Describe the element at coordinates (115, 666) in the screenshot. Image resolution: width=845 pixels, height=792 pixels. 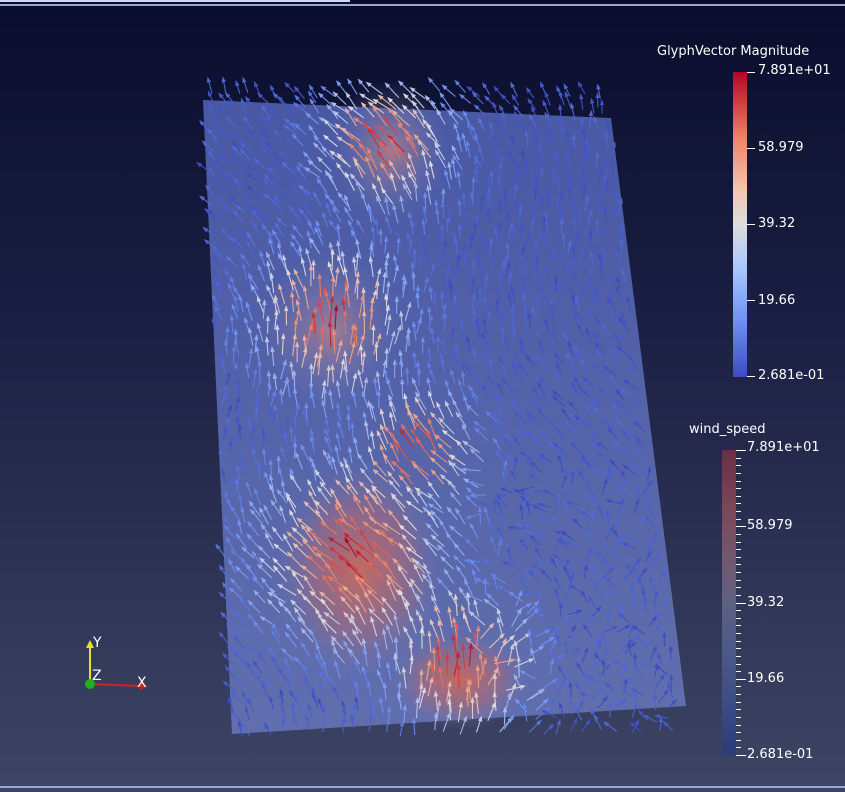
I see `orientation-axes` at that location.